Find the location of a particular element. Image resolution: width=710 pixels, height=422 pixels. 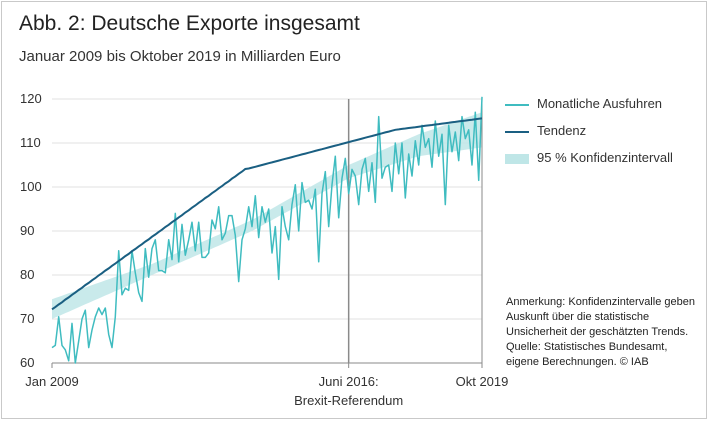

legend-swatch-monthly is located at coordinates (517, 105).